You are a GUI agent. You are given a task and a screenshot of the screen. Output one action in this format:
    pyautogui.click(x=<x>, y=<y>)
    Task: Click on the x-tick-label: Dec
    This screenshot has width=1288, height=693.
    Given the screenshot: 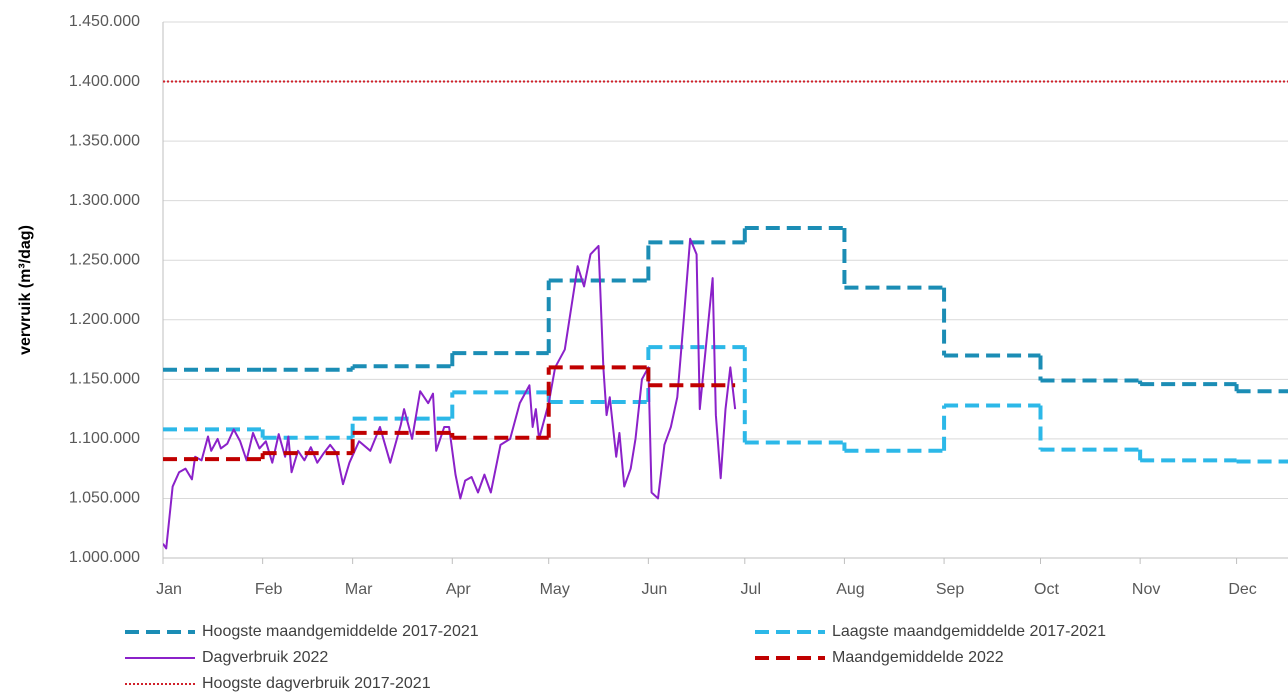 What is the action you would take?
    pyautogui.click(x=1242, y=589)
    